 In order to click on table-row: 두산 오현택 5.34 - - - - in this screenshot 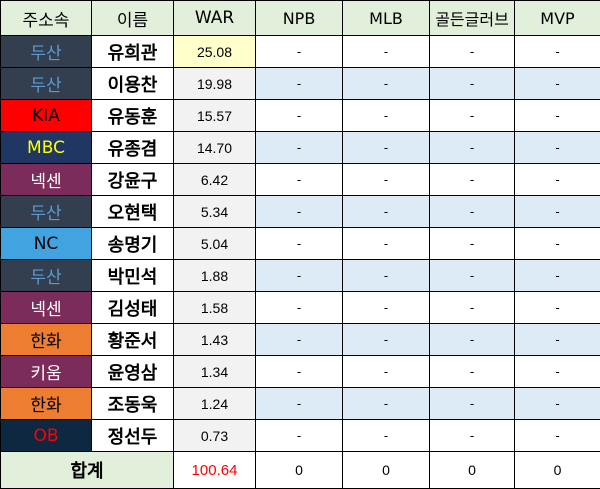, I will do `click(300, 212)`.